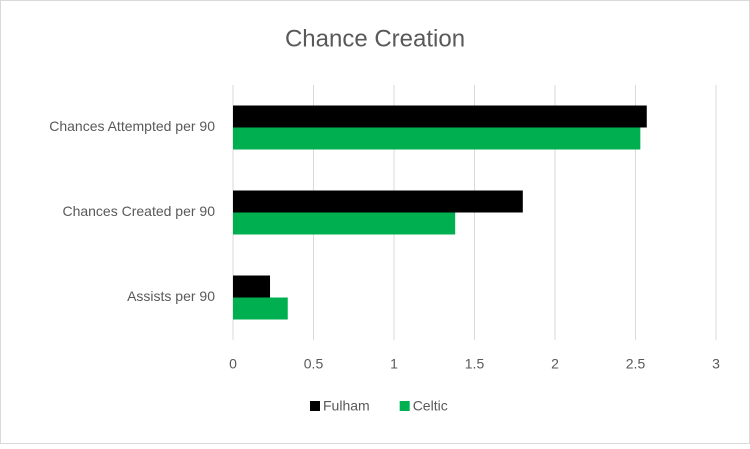 The image size is (750, 449). Describe the element at coordinates (394, 364) in the screenshot. I see `x-tick-label: 1` at that location.